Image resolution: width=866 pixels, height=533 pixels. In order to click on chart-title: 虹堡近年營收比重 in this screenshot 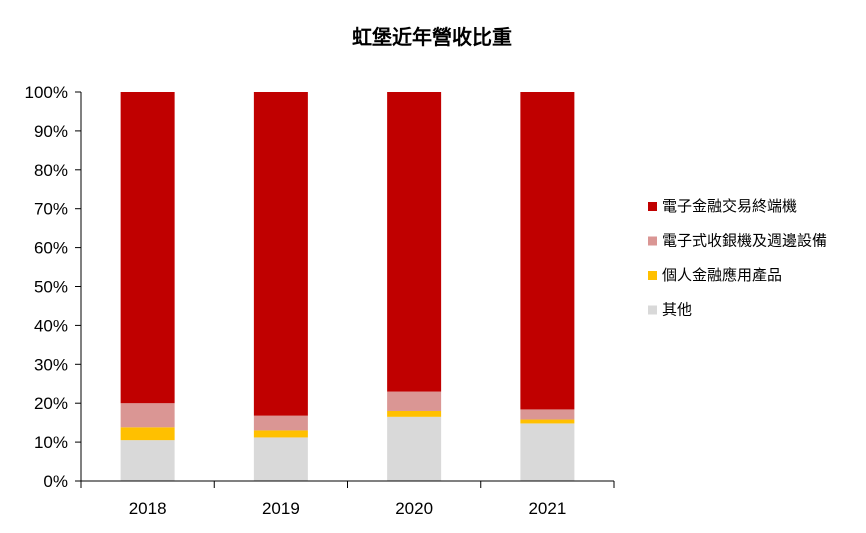, I will do `click(432, 37)`.